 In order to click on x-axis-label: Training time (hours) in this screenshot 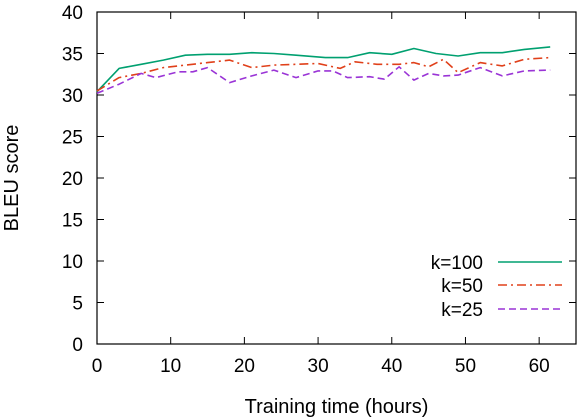, I will do `click(337, 407)`.